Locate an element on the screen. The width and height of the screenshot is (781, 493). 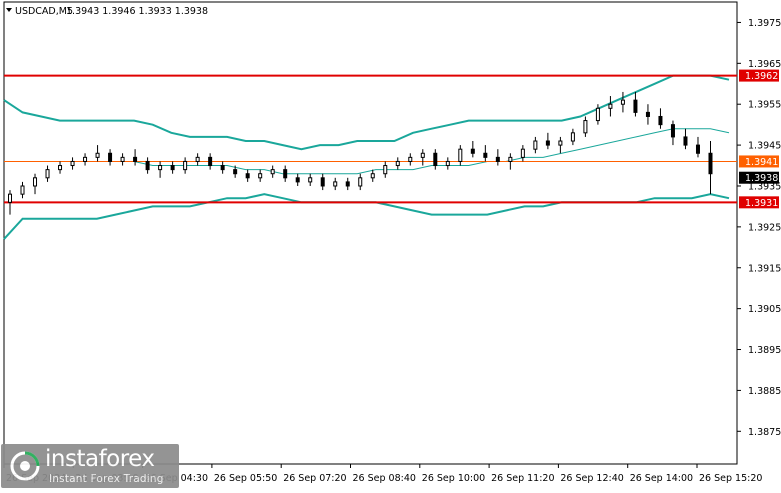
chart-header: USDCAD,M5 1.3943 1.3946 1.3933 1.3938 is located at coordinates (107, 11).